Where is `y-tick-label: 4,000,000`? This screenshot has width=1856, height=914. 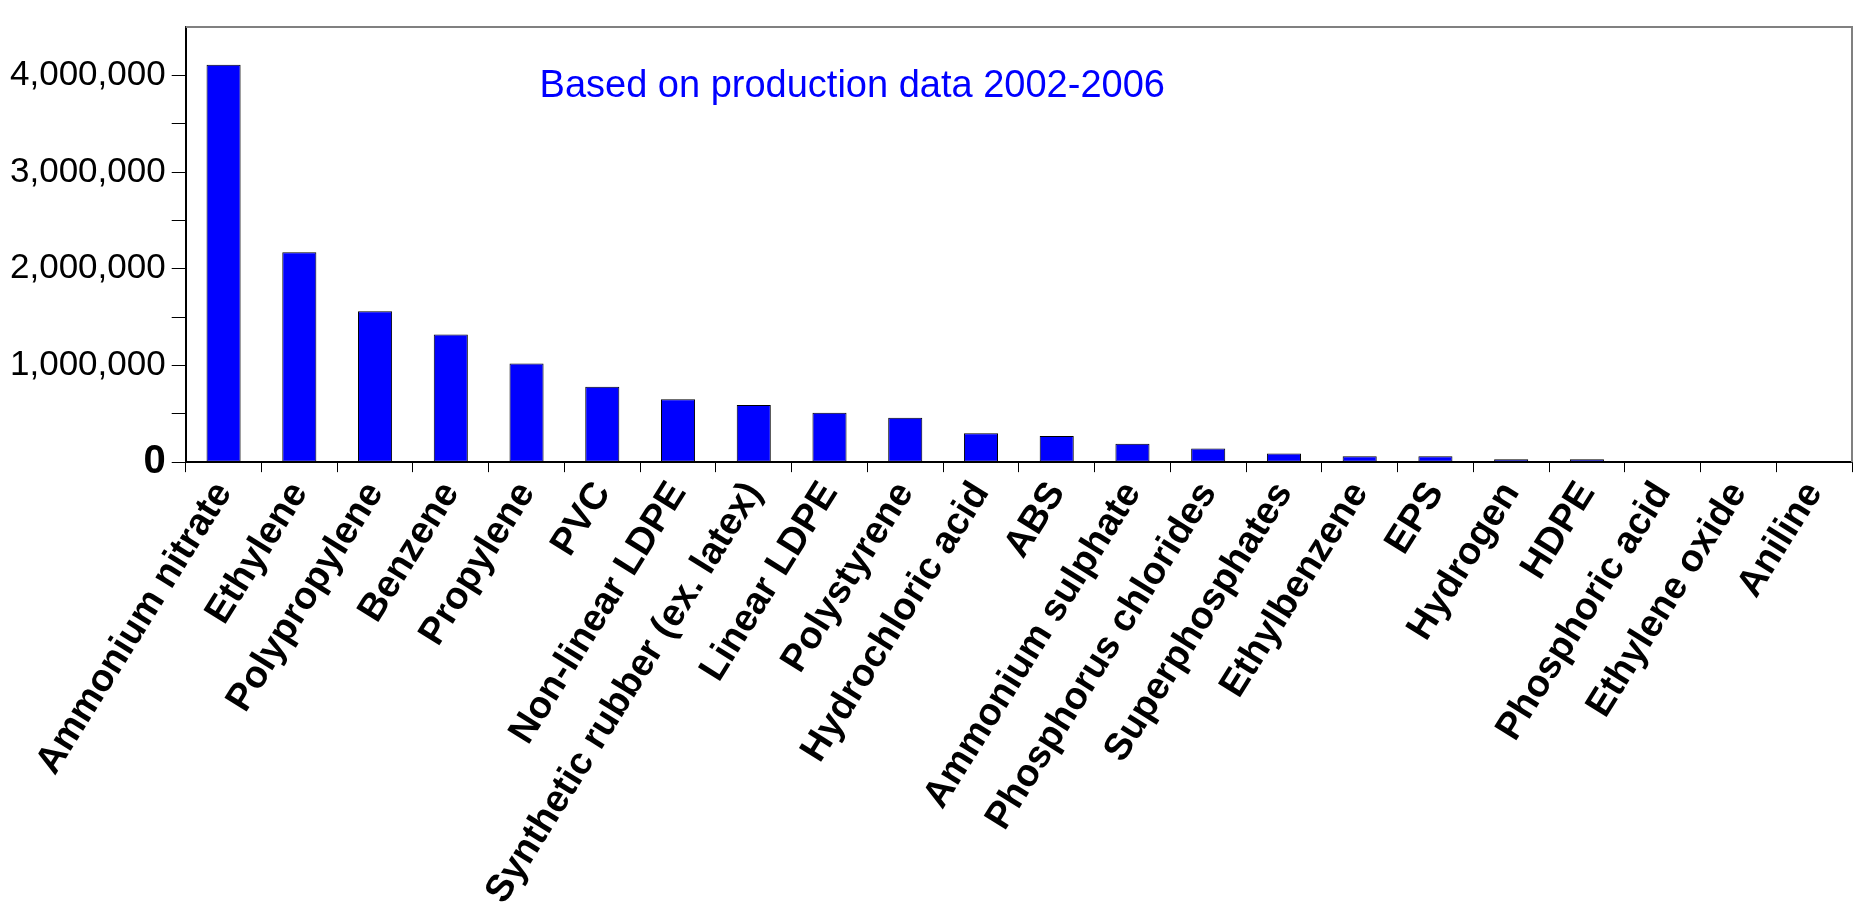 y-tick-label: 4,000,000 is located at coordinates (87, 73).